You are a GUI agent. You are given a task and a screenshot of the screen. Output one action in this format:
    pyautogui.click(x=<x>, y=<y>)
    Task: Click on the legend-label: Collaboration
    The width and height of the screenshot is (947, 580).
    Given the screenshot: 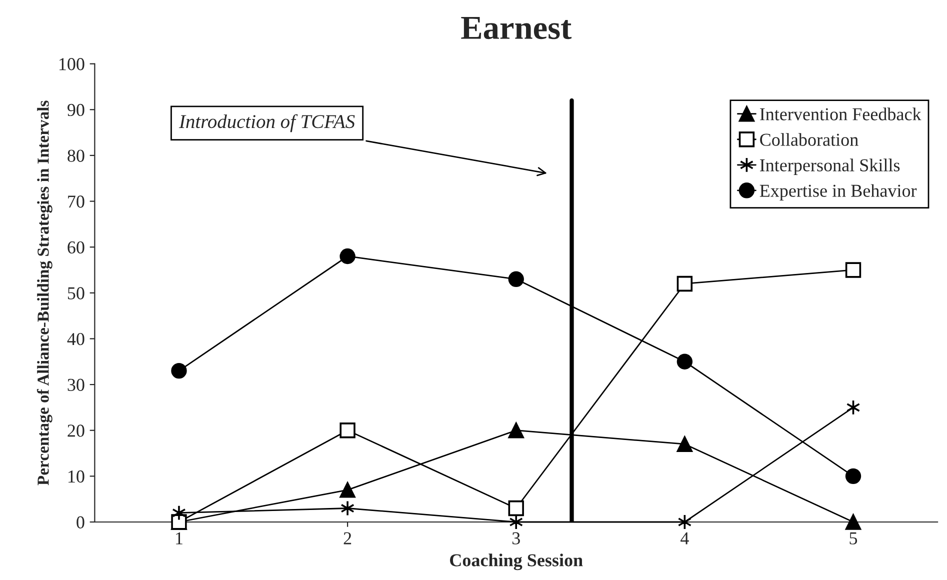 What is the action you would take?
    pyautogui.click(x=809, y=139)
    